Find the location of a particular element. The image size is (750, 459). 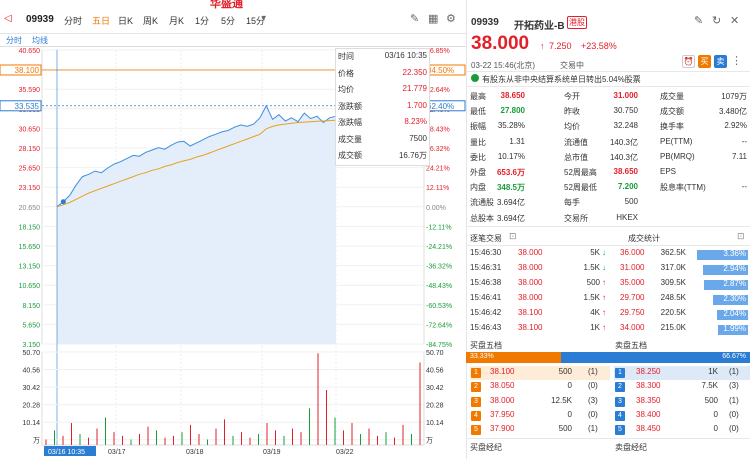

vol-tick-label-right: 万 is located at coordinates (429, 441).